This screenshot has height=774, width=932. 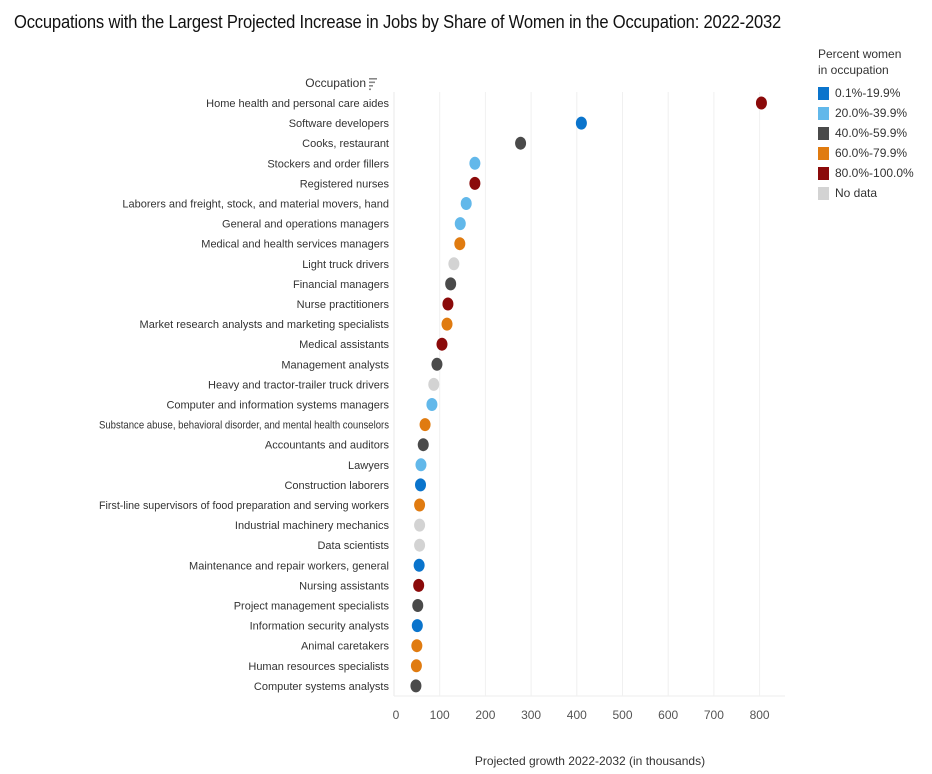 I want to click on category-label: Industrial machinery mechanics, so click(x=312, y=526).